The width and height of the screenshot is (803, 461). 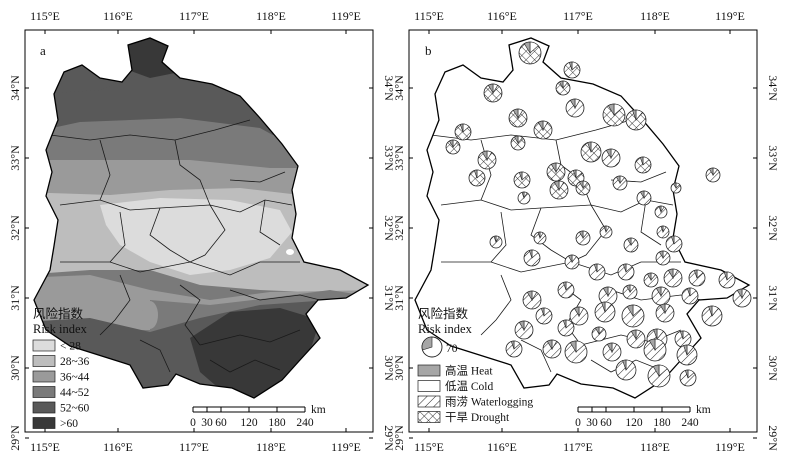 What do you see at coordinates (489, 402) in the screenshot?
I see `legend-b-label: 雨涝 Waterlogging` at bounding box center [489, 402].